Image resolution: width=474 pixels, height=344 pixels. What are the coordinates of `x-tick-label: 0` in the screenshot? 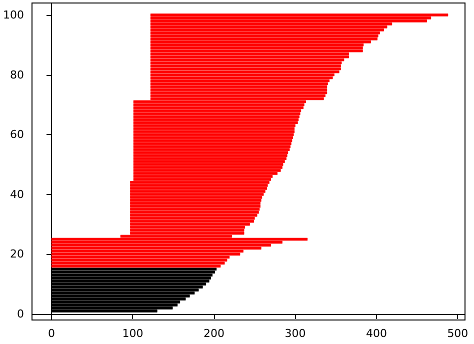 It's located at (51, 333).